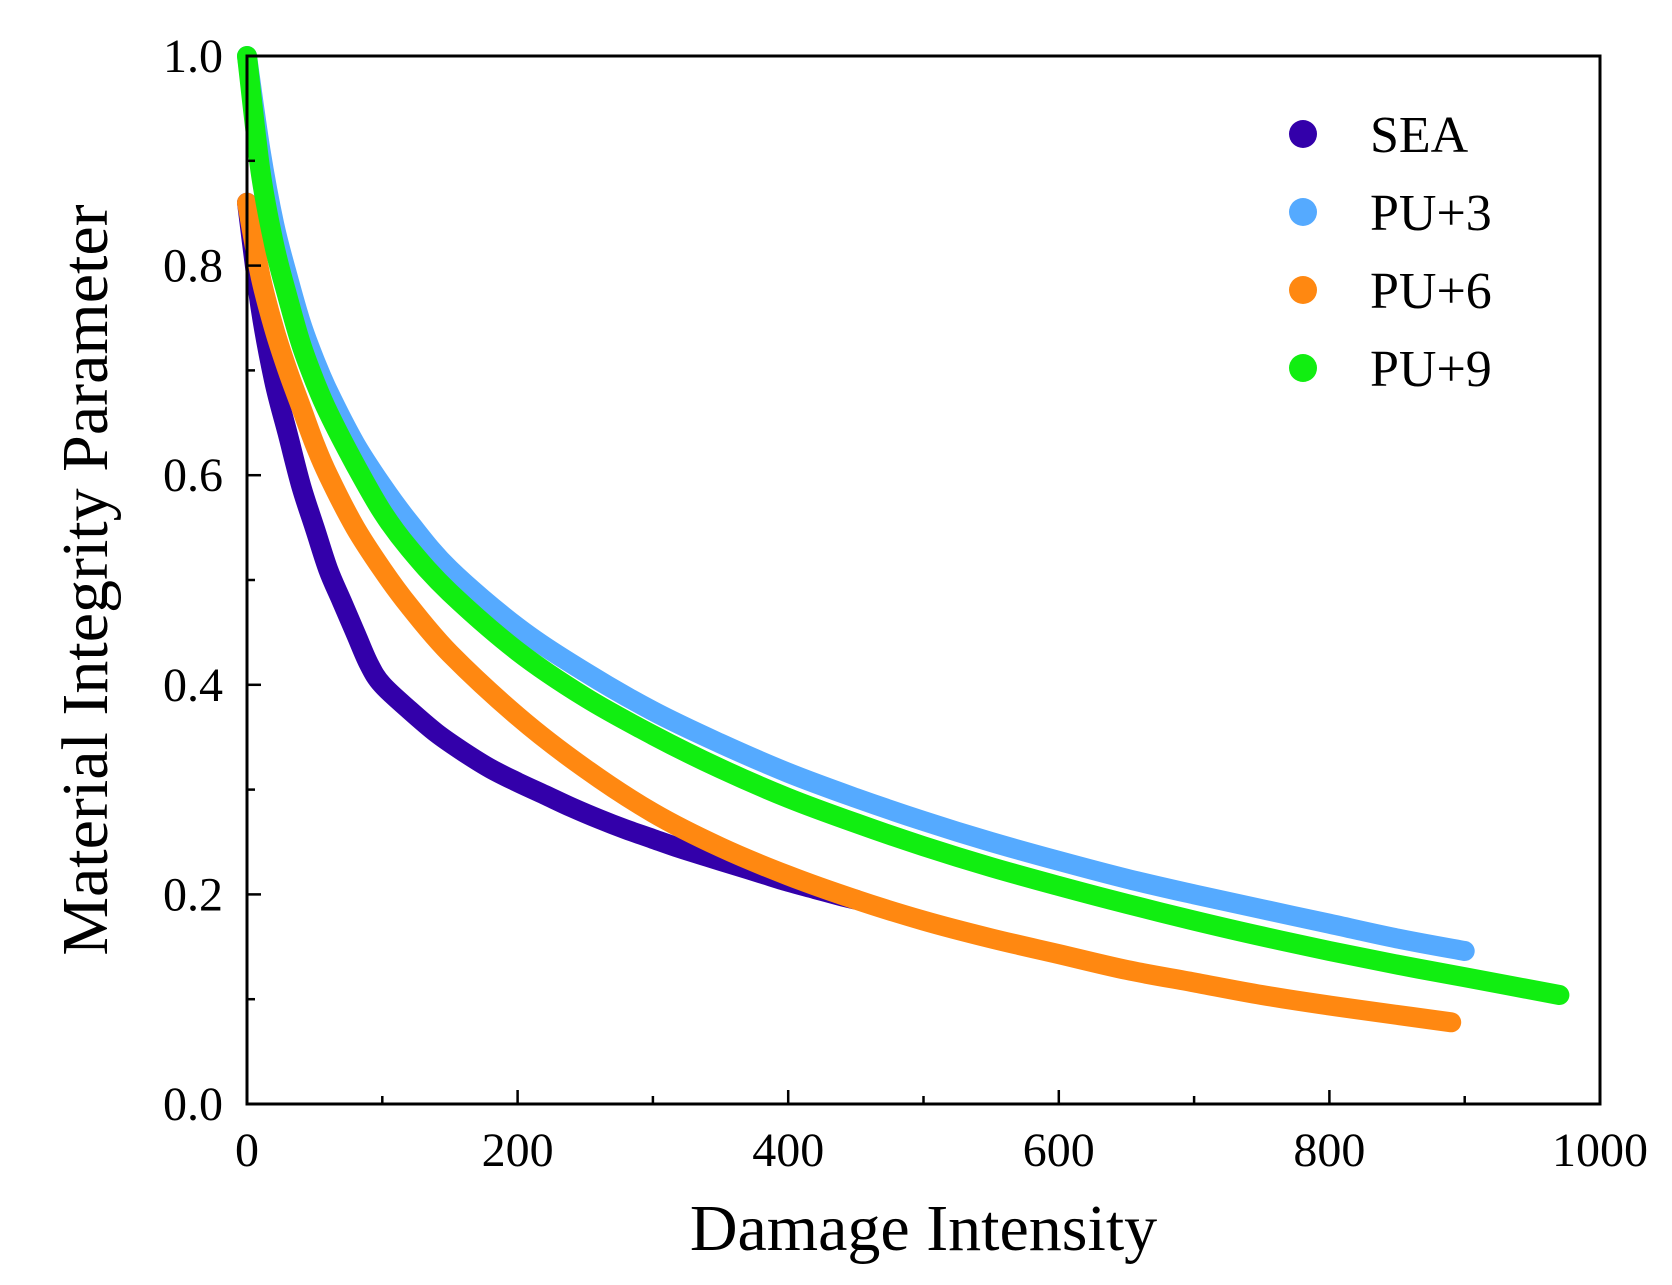 Image resolution: width=1672 pixels, height=1285 pixels. Describe the element at coordinates (193, 894) in the screenshot. I see `y-tick-label: 0.2` at that location.